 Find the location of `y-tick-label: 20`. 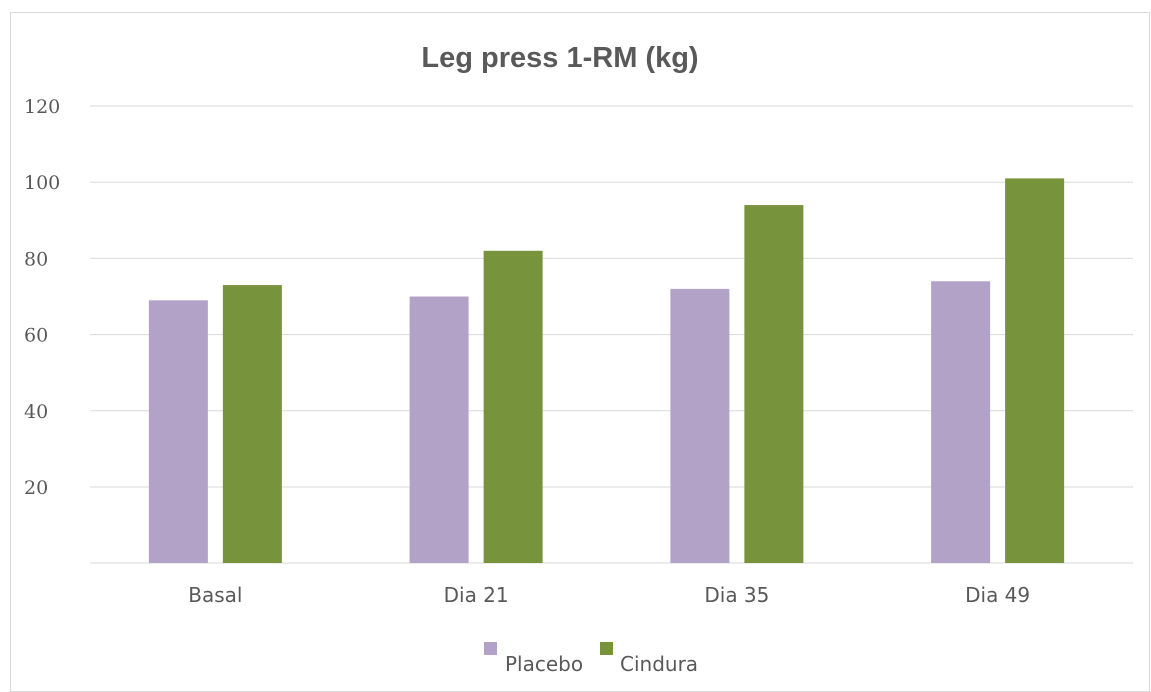

y-tick-label: 20 is located at coordinates (36, 488).